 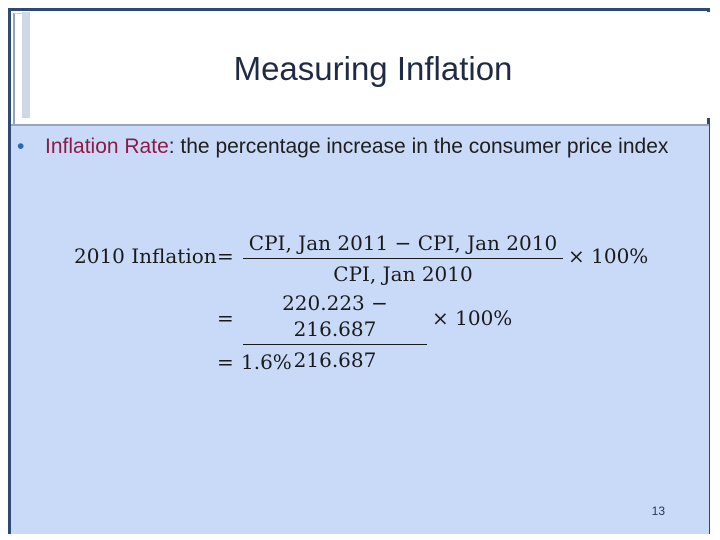 What do you see at coordinates (335, 344) in the screenshot?
I see `fraction-2-bar` at bounding box center [335, 344].